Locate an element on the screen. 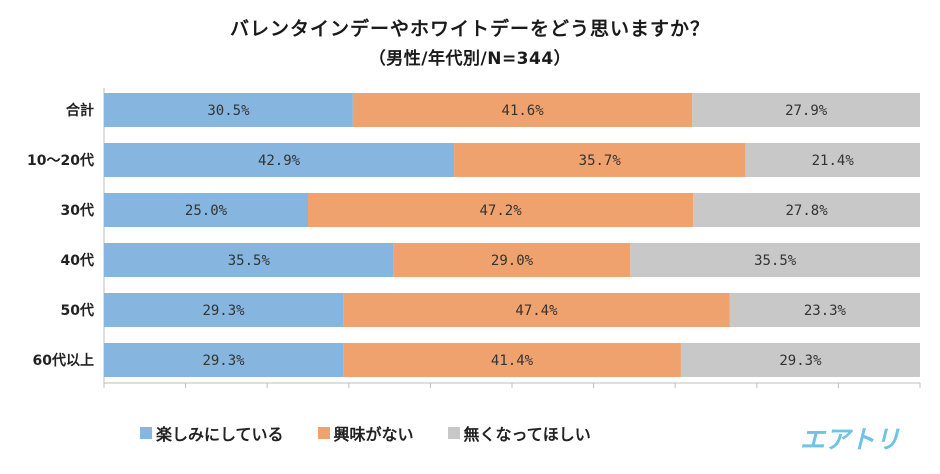 This screenshot has height=474, width=940. data-label: 47.4% is located at coordinates (536, 311).